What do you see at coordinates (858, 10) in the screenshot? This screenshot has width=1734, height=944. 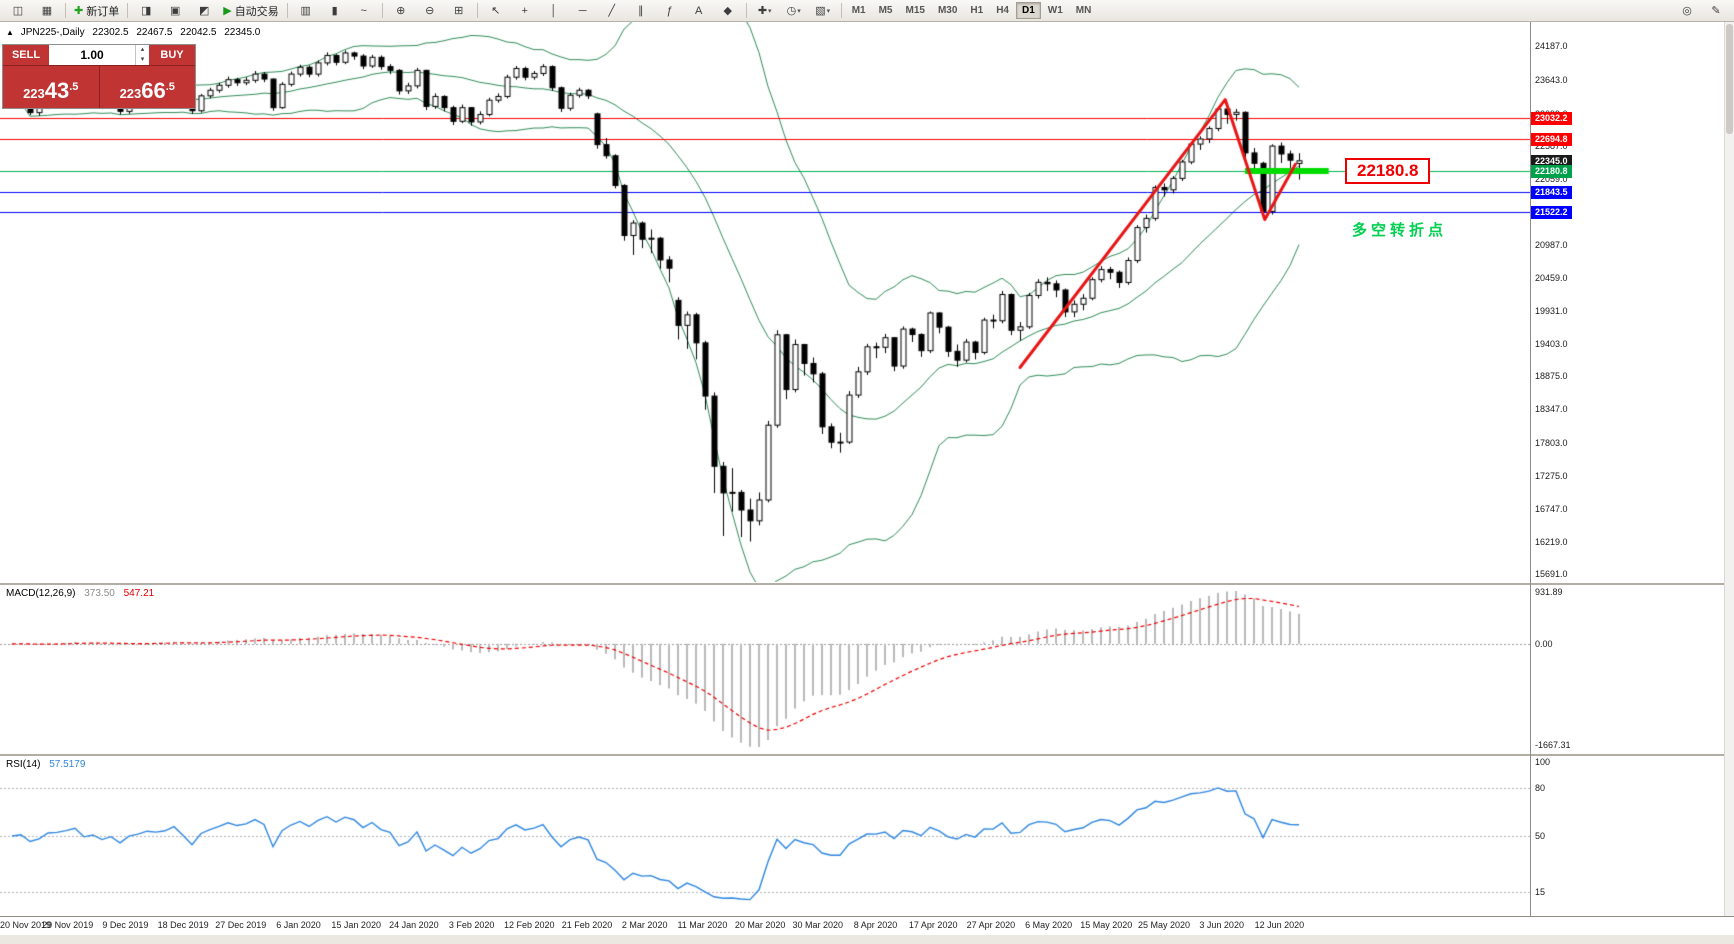 I see `timeframe-m1: M1` at bounding box center [858, 10].